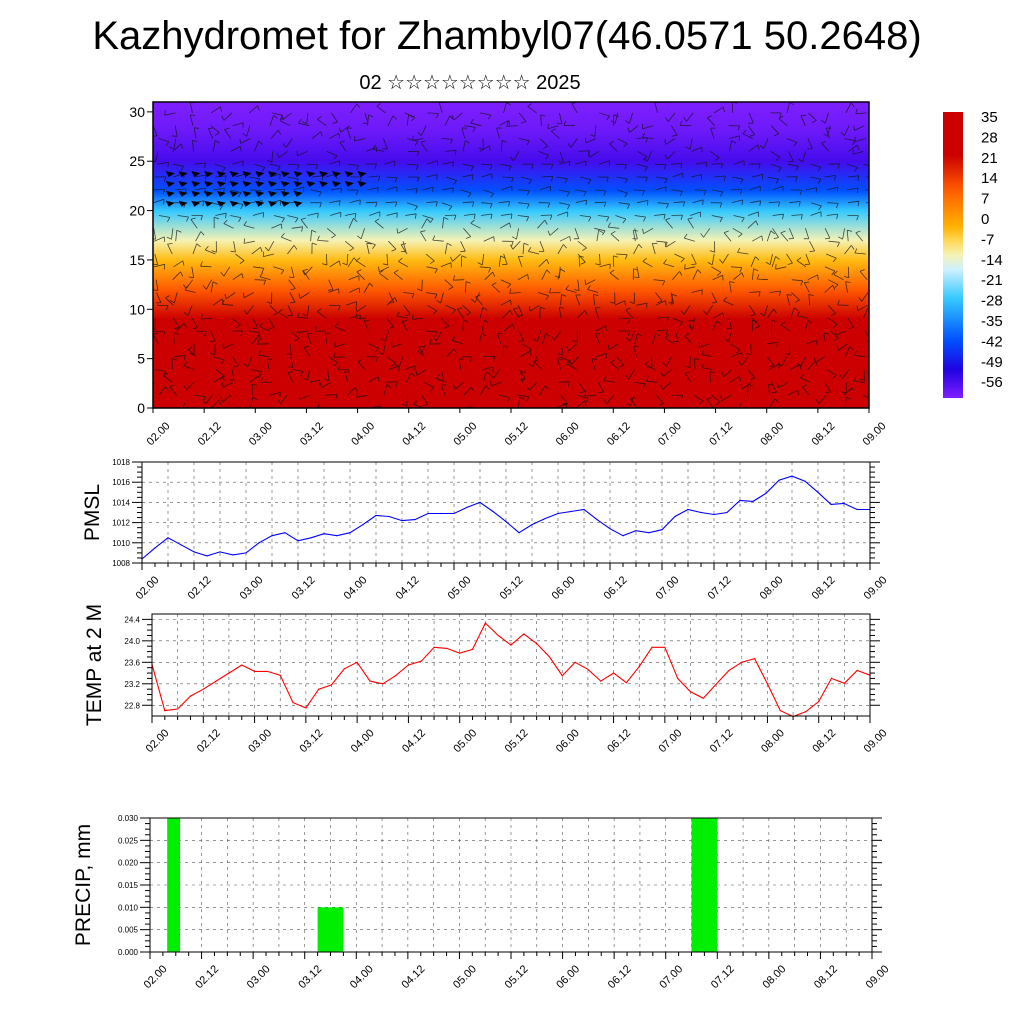 This screenshot has height=1024, width=1024. What do you see at coordinates (158, 741) in the screenshot?
I see `x-tick-label: 02.00` at bounding box center [158, 741].